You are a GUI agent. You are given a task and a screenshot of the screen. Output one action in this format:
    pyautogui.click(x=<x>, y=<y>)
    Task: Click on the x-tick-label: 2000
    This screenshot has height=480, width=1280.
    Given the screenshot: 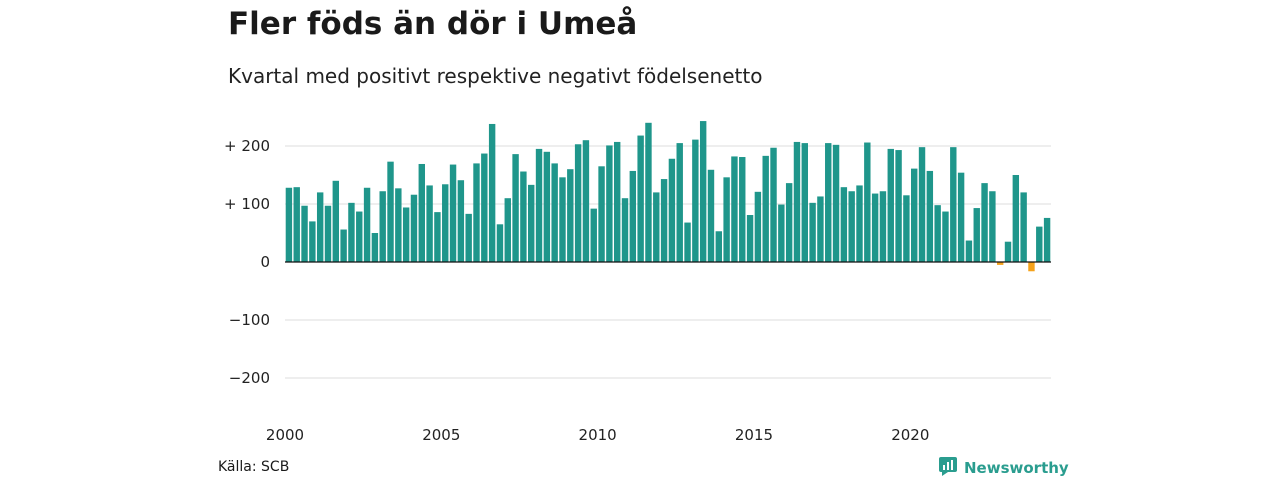 What is the action you would take?
    pyautogui.click(x=285, y=435)
    